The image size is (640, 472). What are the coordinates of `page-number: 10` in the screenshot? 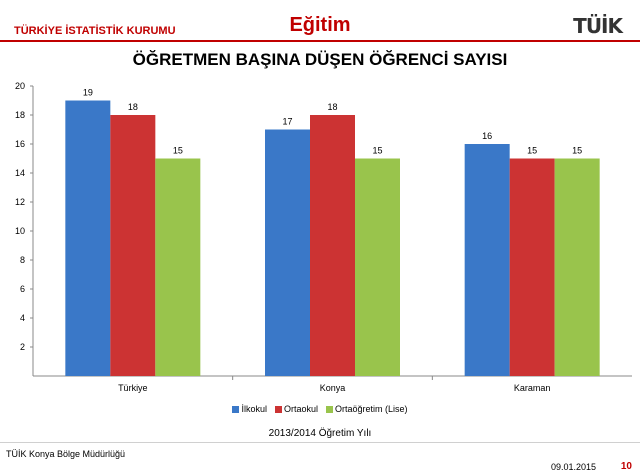 It's located at (626, 466).